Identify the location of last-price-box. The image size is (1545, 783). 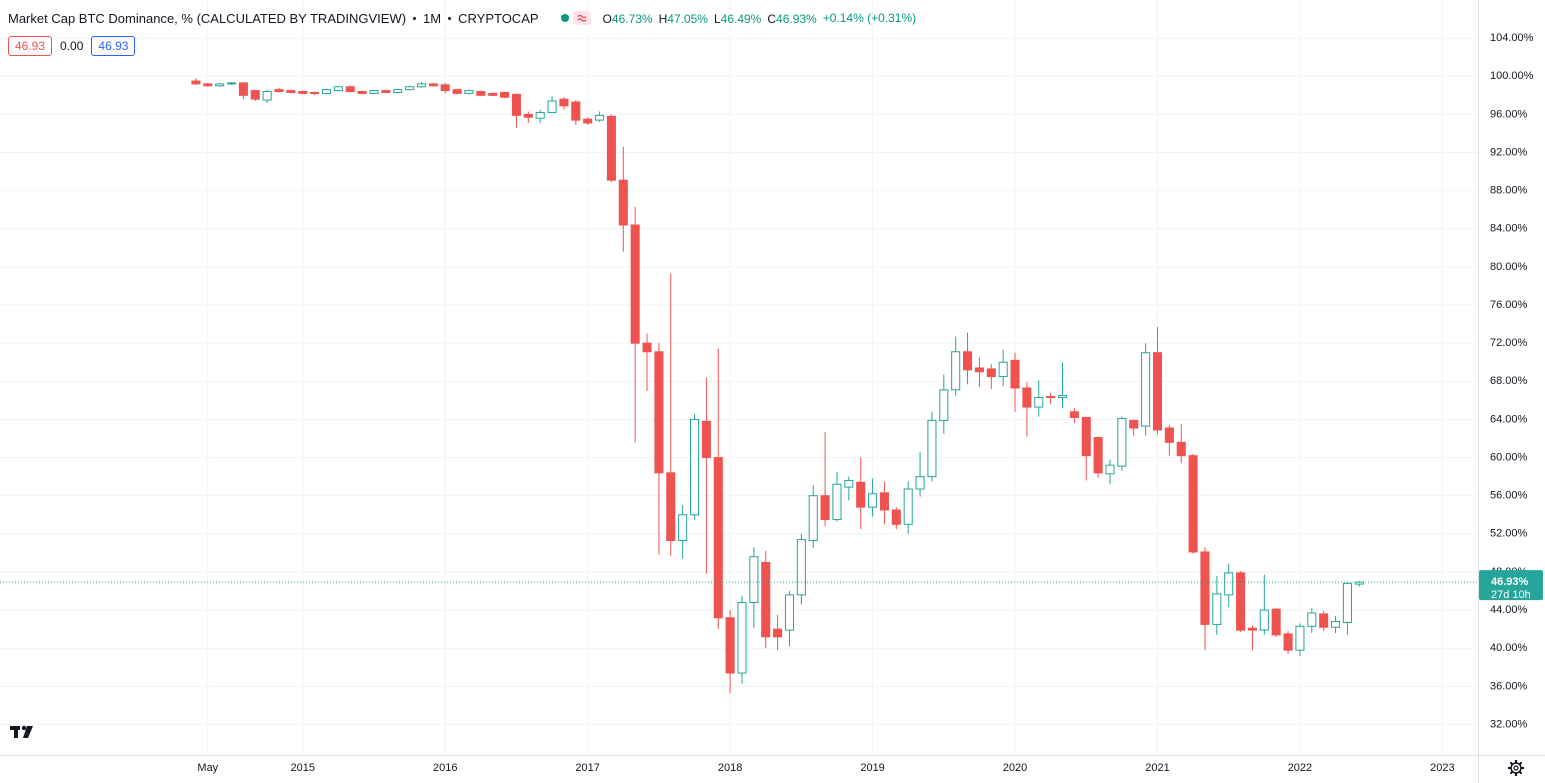
(1511, 585).